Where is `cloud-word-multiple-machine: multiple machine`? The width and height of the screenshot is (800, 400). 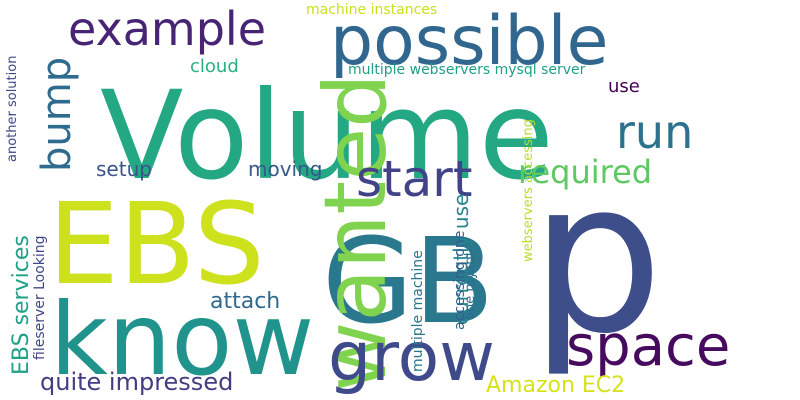 cloud-word-multiple-machine: multiple machine is located at coordinates (418, 311).